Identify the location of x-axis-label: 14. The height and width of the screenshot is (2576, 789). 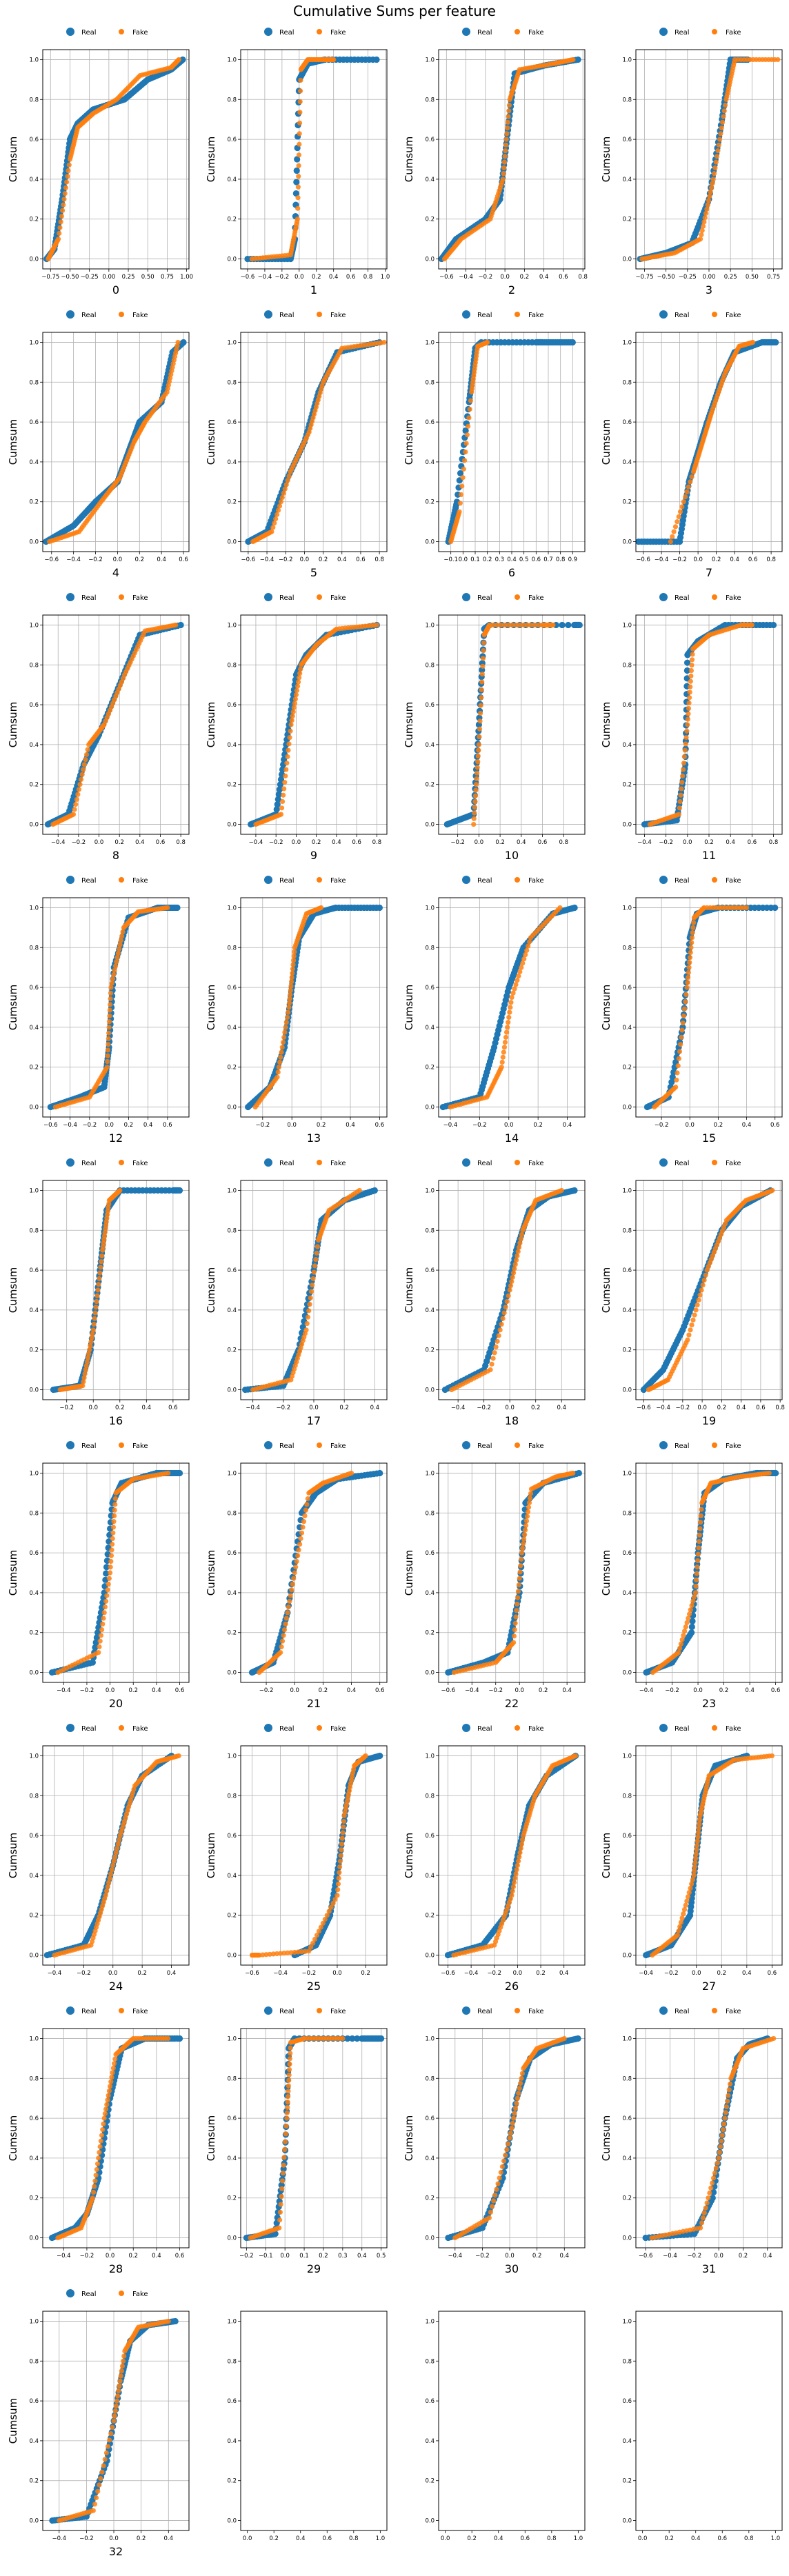
(512, 1138).